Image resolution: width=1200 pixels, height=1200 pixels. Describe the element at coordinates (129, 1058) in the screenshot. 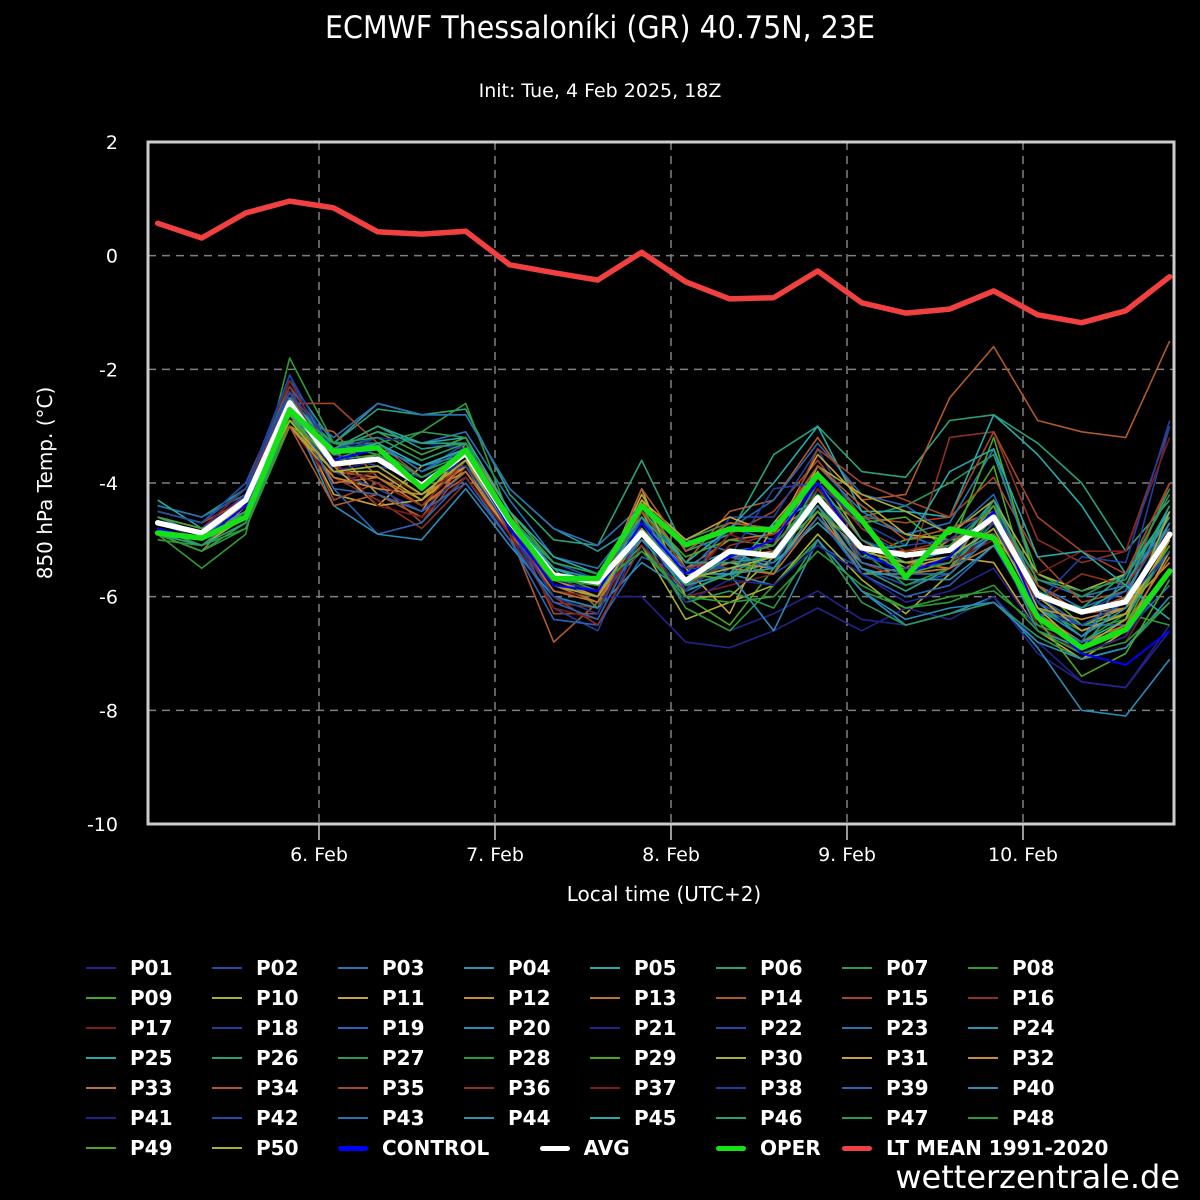

I see `legend-item-p25: P25` at that location.